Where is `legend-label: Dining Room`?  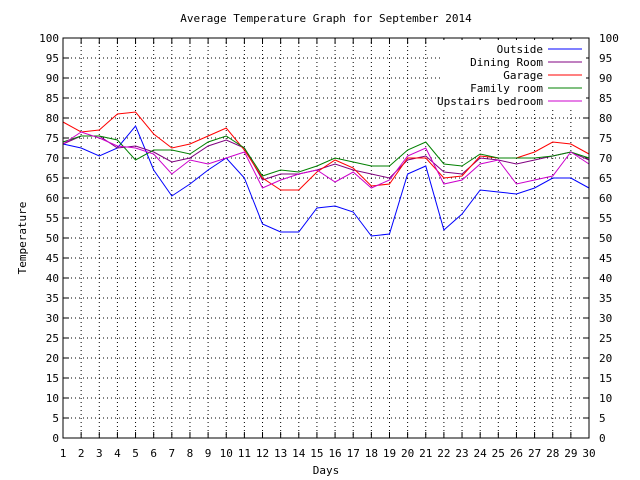
legend-label: Dining Room is located at coordinates (506, 62).